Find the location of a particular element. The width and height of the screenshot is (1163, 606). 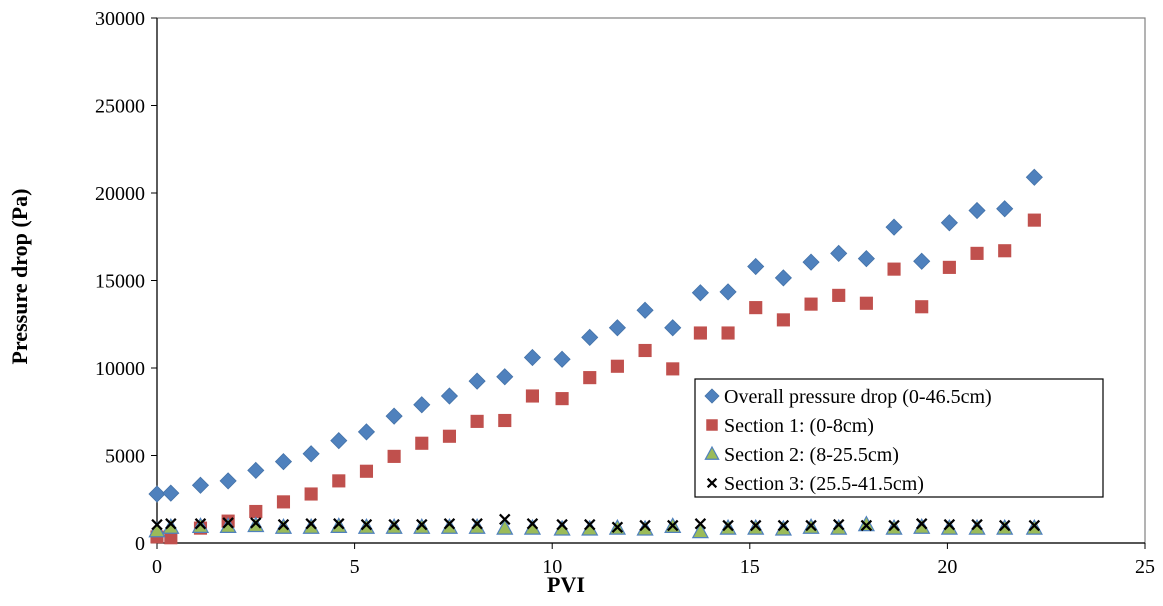

legend-marker-x is located at coordinates (712, 483).